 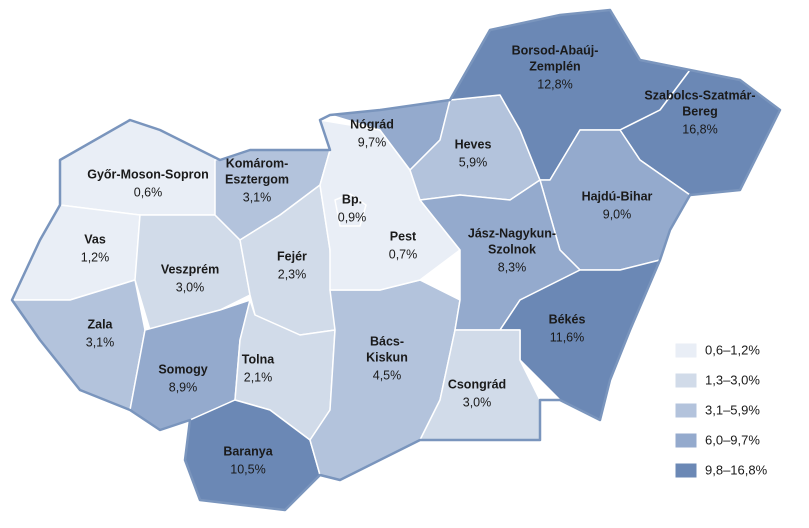 I want to click on region-value: 5,9%, so click(x=473, y=162).